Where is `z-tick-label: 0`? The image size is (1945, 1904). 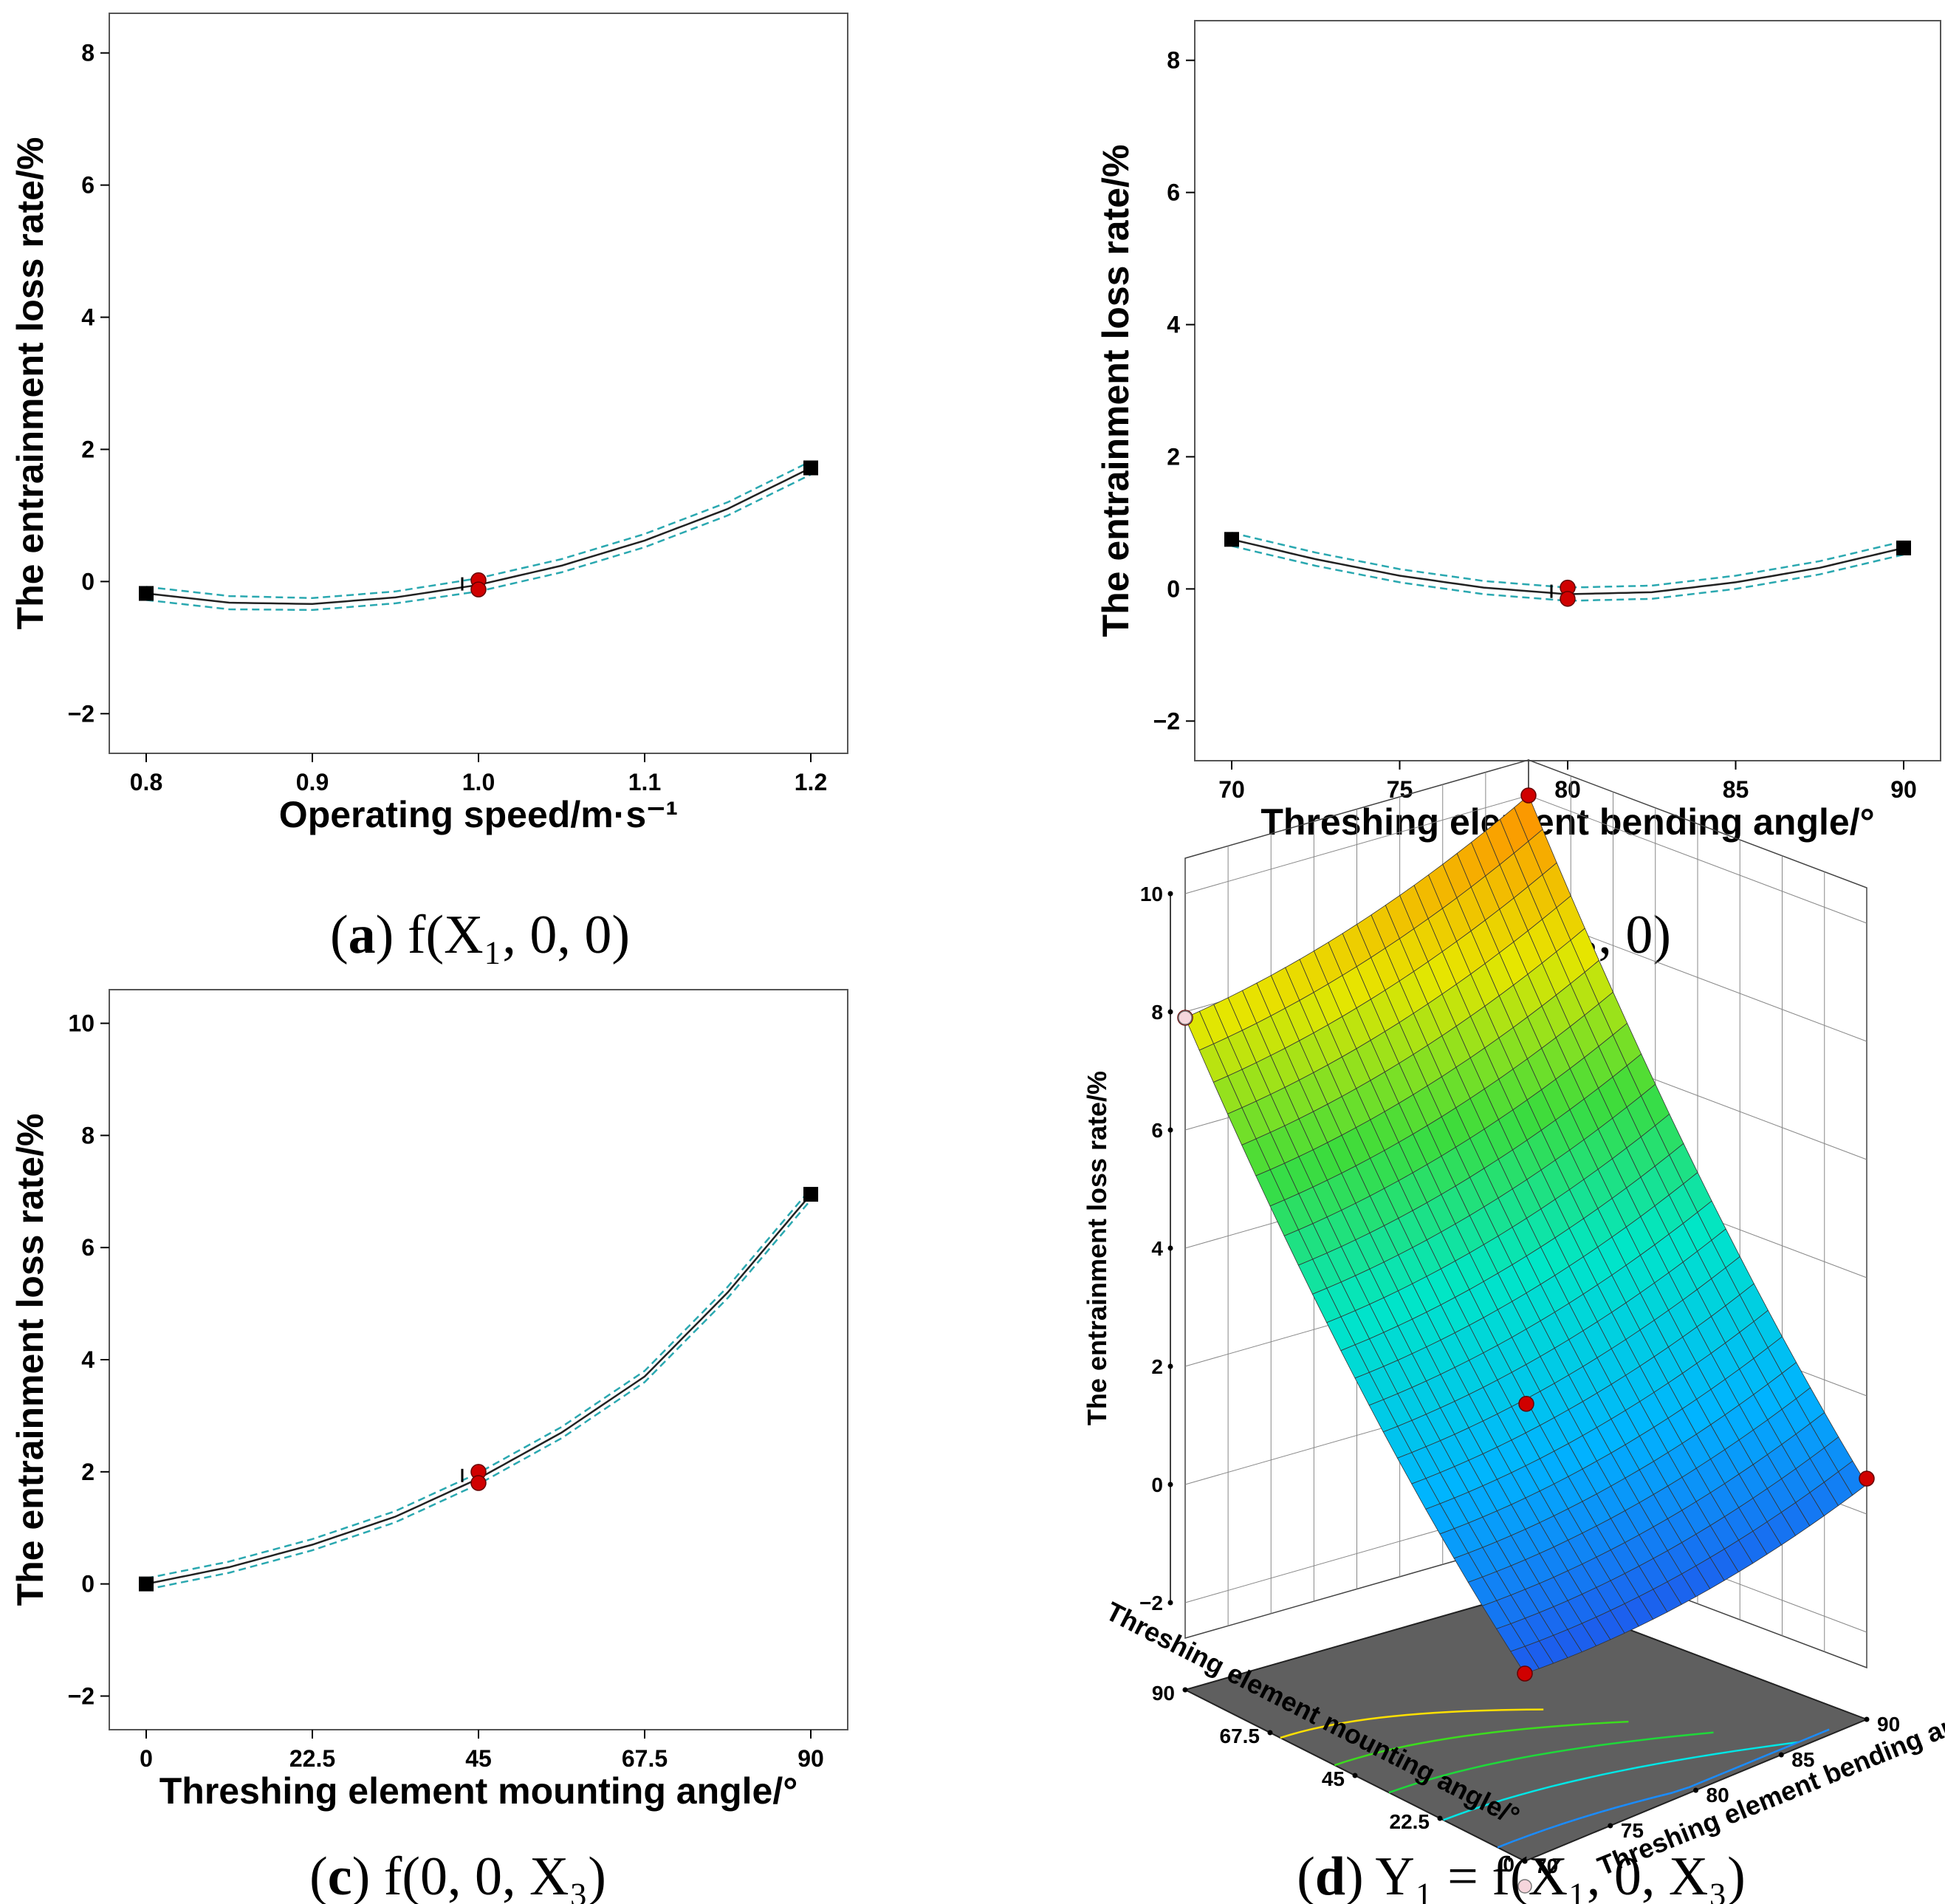 z-tick-label: 0 is located at coordinates (1157, 1484).